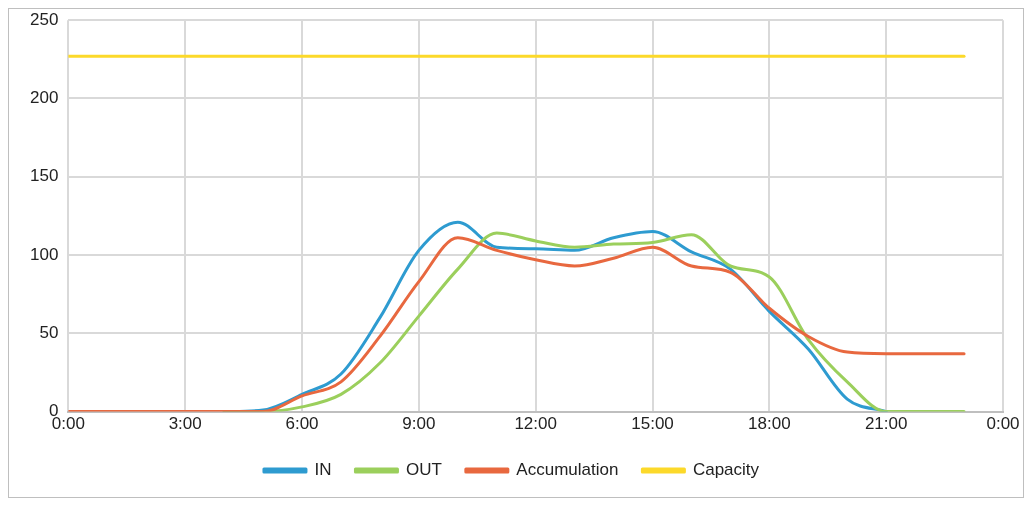  Describe the element at coordinates (44, 19) in the screenshot. I see `y-tick-label: 250` at that location.